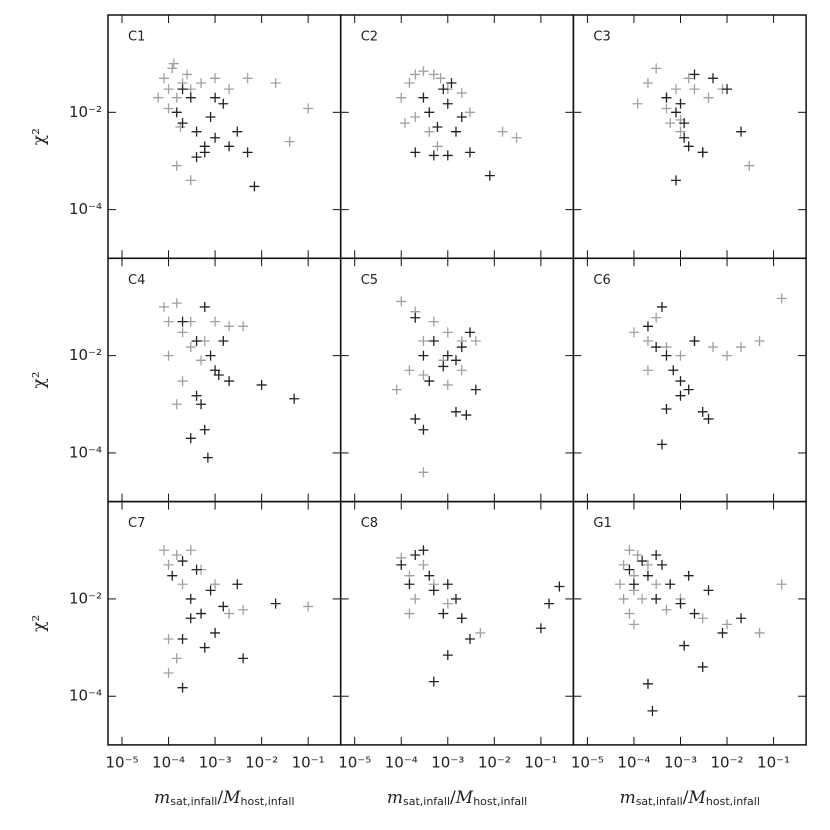 Image resolution: width=830 pixels, height=830 pixels. What do you see at coordinates (85, 112) in the screenshot?
I see `y-tick-label: 10⁻²` at bounding box center [85, 112].